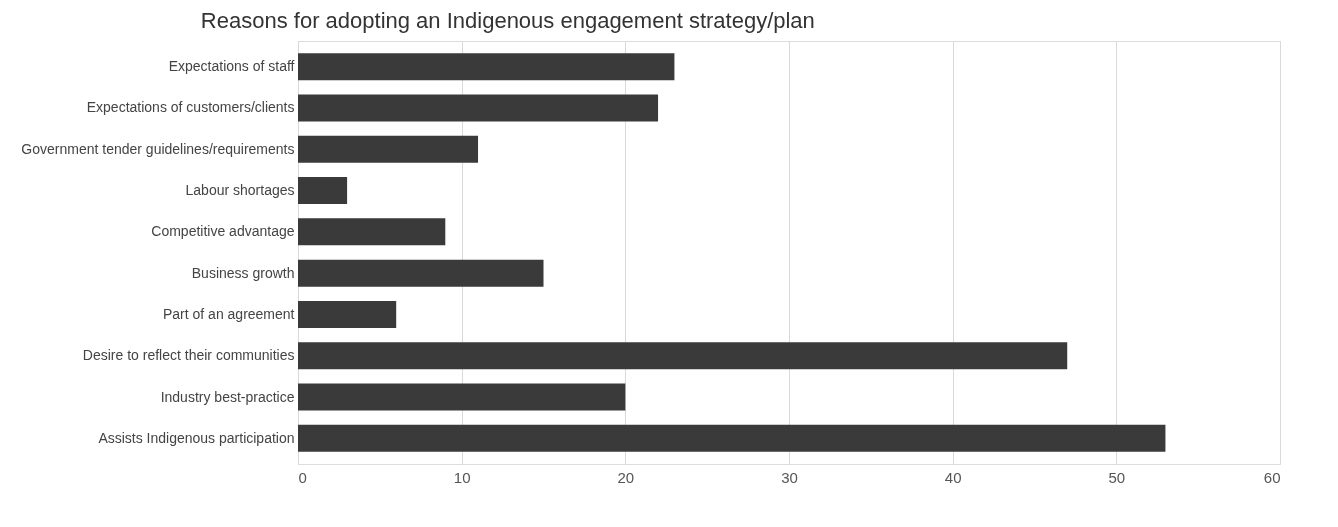 The image size is (1338, 527). Describe the element at coordinates (188, 355) in the screenshot. I see `y-tick-label: Desire to reflect their communities` at that location.